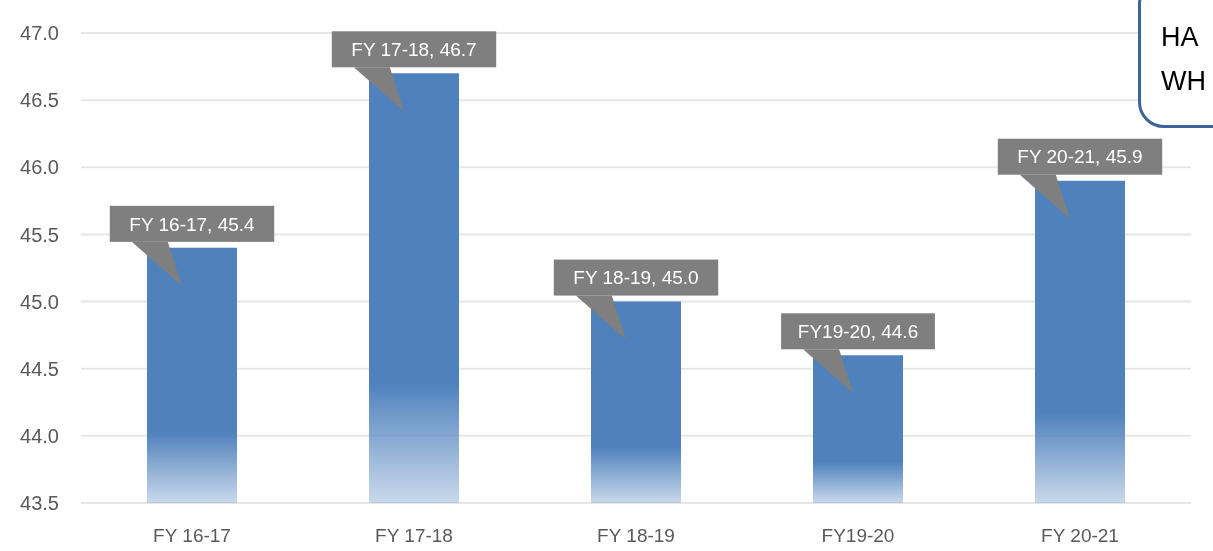  I want to click on x-tick-label: FY 17-18, so click(414, 536).